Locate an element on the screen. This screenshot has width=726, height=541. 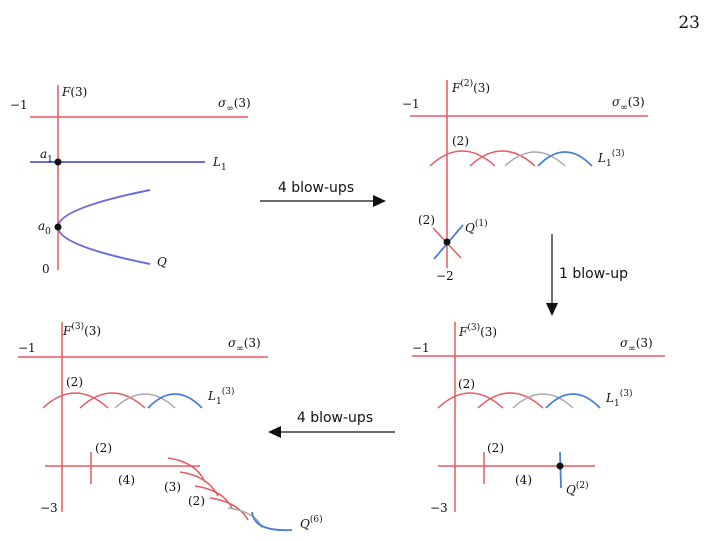
label: Q(1) is located at coordinates (476, 226).